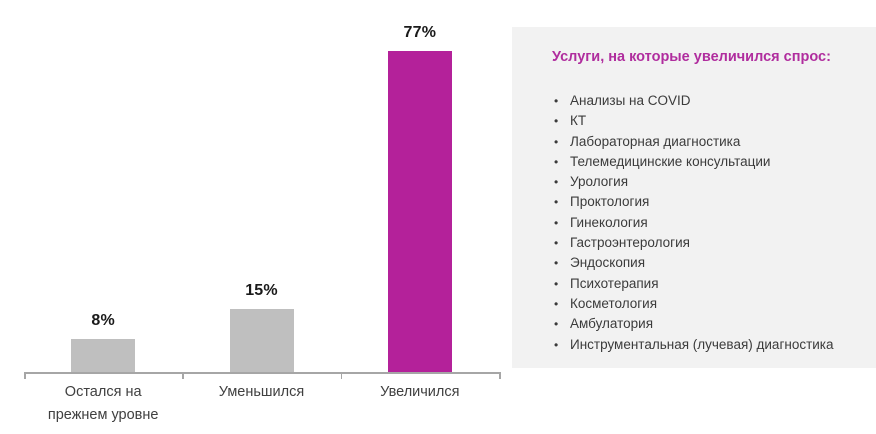 This screenshot has height=434, width=876. I want to click on bar-value-label: 15%, so click(261, 290).